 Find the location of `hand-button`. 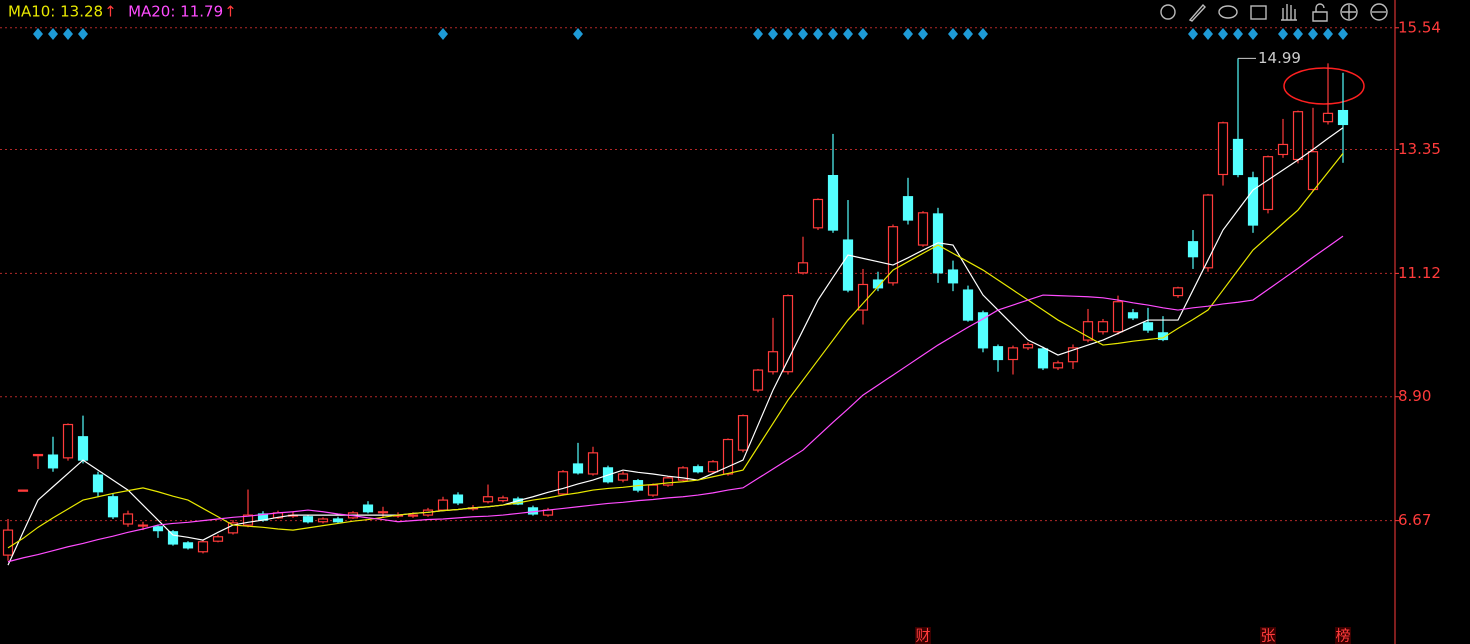

hand-button is located at coordinates (1289, 12).